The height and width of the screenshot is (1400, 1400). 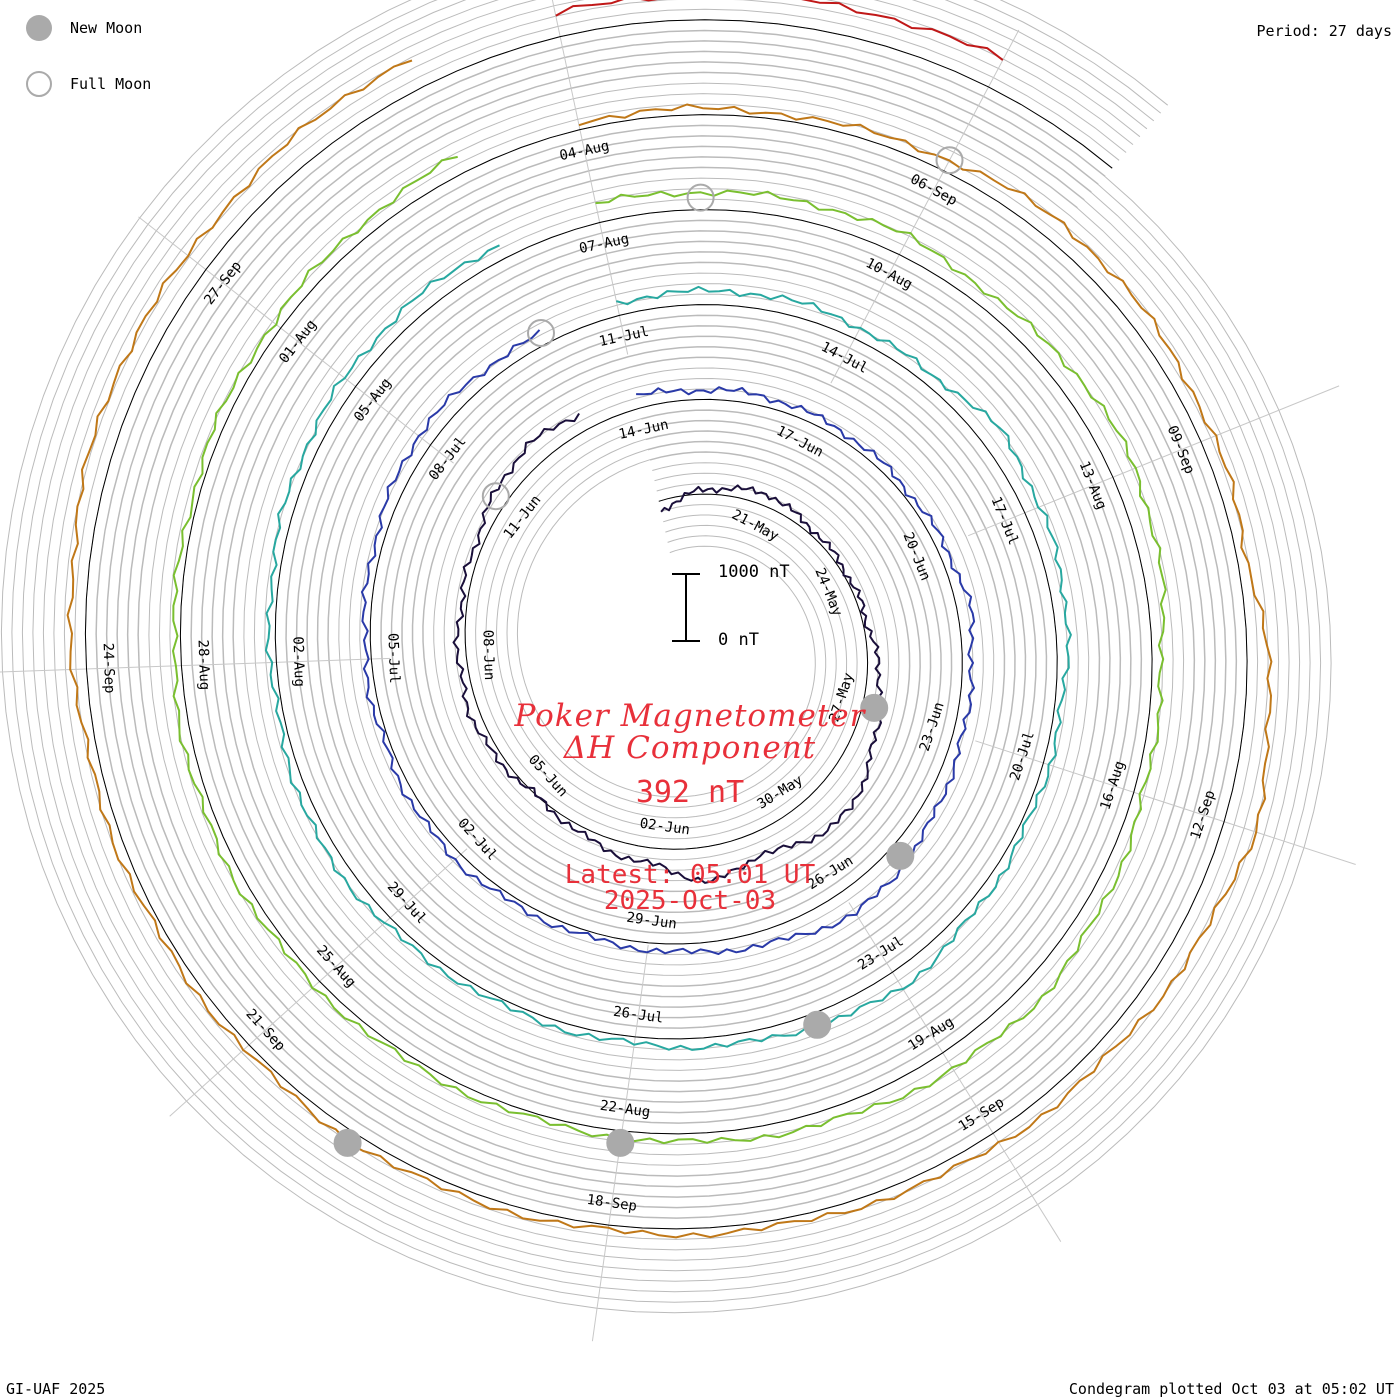 I want to click on legend-new-moon: New Moon, so click(x=84, y=28).